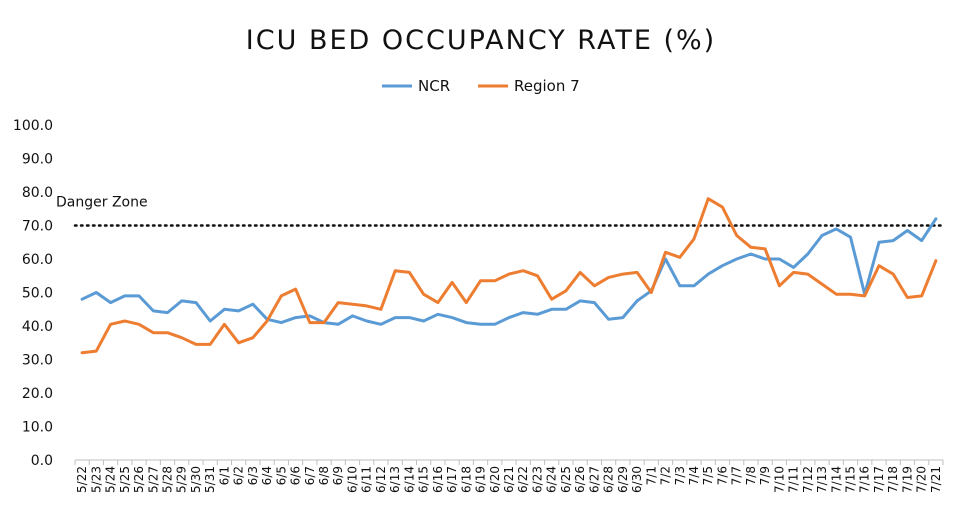 This screenshot has width=962, height=523. What do you see at coordinates (552, 479) in the screenshot?
I see `x-tick-label: 6/24` at bounding box center [552, 479].